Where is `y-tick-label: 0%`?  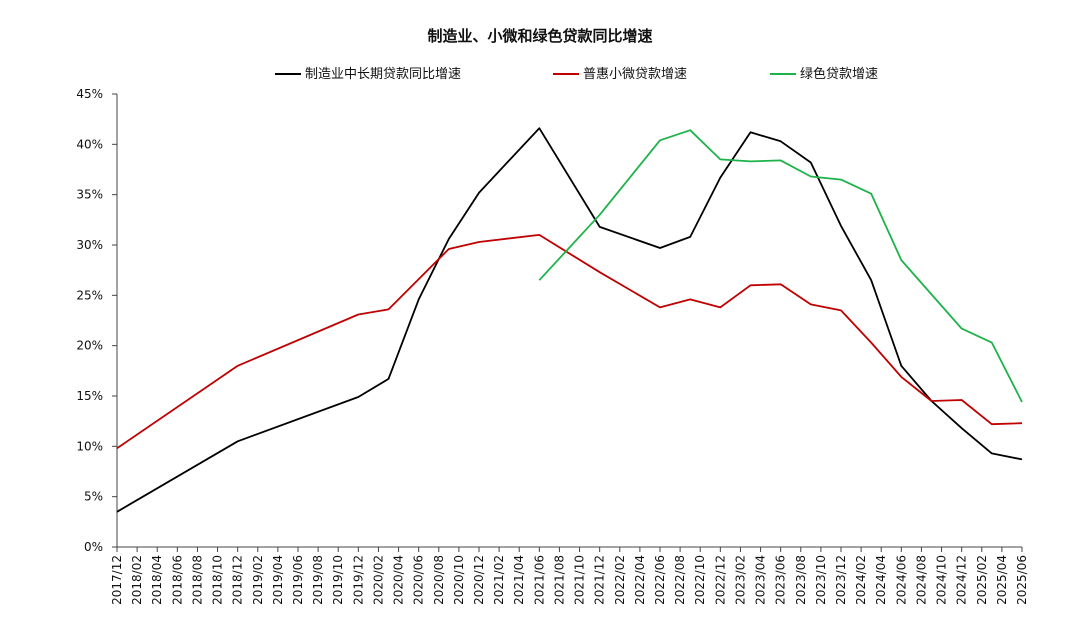 y-tick-label: 0% is located at coordinates (93, 547).